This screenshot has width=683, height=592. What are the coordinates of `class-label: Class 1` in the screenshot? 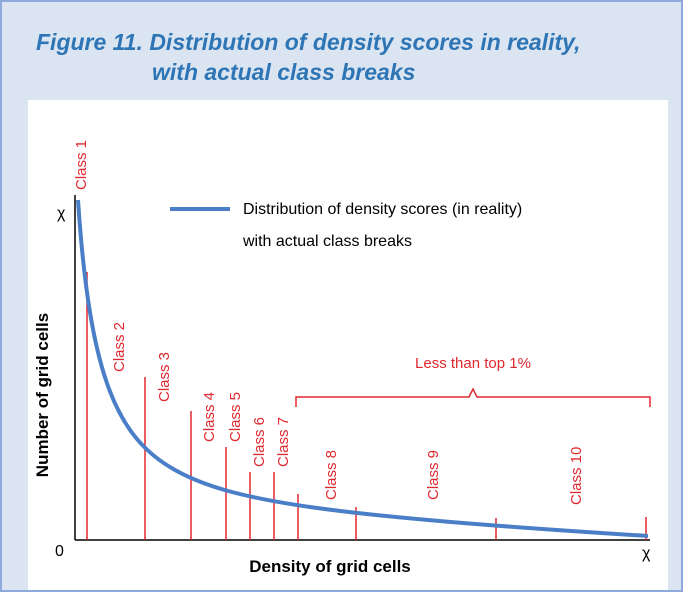 It's located at (81, 165).